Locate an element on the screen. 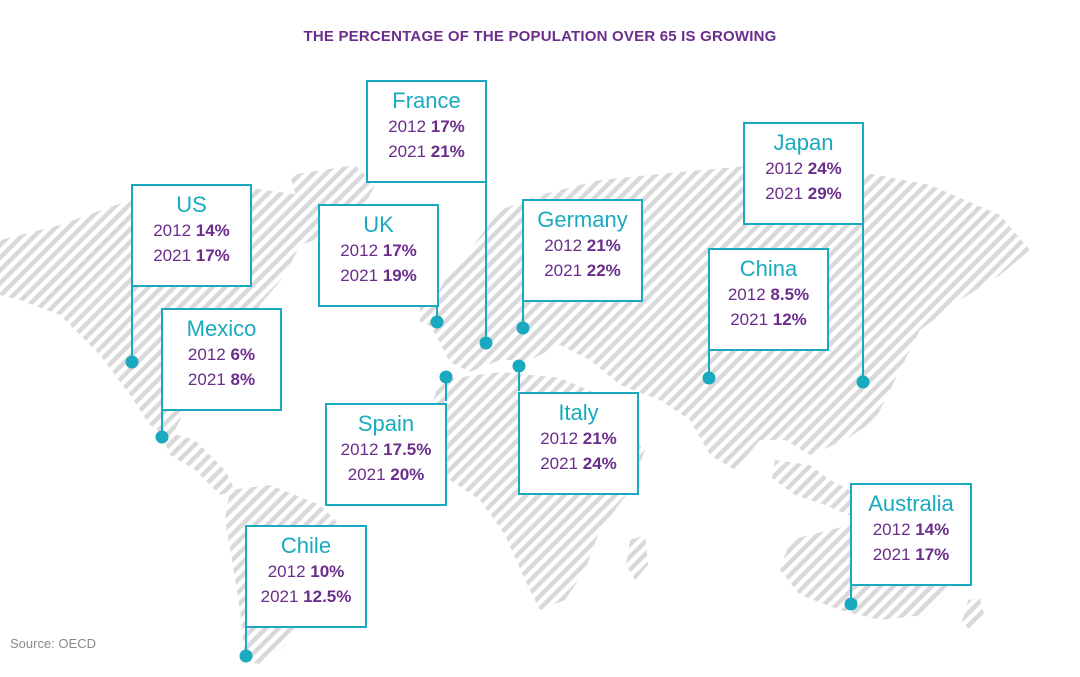 The width and height of the screenshot is (1080, 677). madagascar-landmass is located at coordinates (637, 557).